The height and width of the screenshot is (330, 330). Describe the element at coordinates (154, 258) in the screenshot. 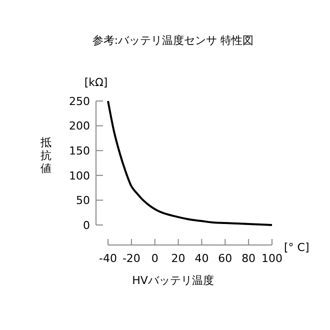

I see `x-tick-label: 0` at that location.